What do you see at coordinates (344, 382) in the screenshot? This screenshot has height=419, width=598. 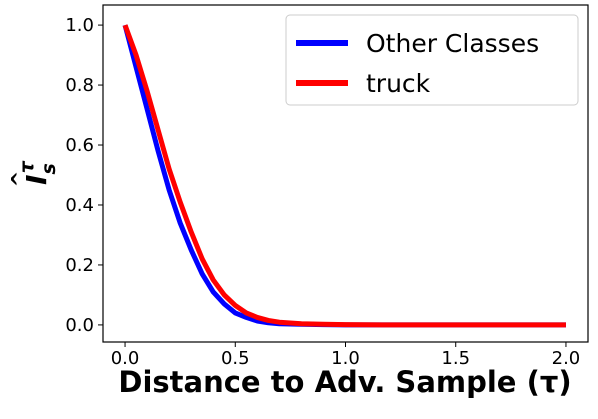 I see `x-axis-label: Distance to Adv. Sample (τ)` at bounding box center [344, 382].